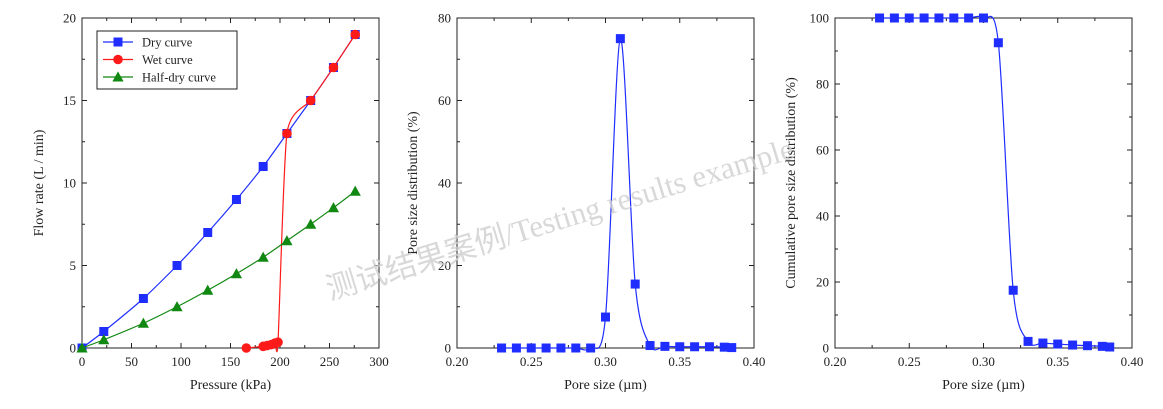 The height and width of the screenshot is (409, 1163). Describe the element at coordinates (820, 18) in the screenshot. I see `y-tick-label: 100` at that location.